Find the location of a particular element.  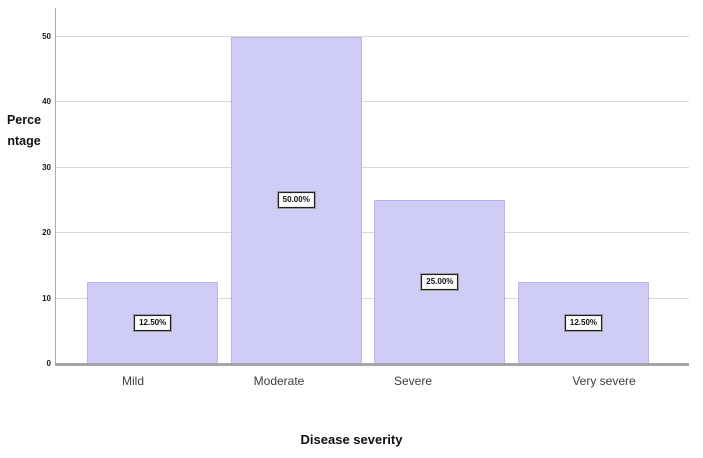

bar-severe: 25.00% is located at coordinates (440, 282).